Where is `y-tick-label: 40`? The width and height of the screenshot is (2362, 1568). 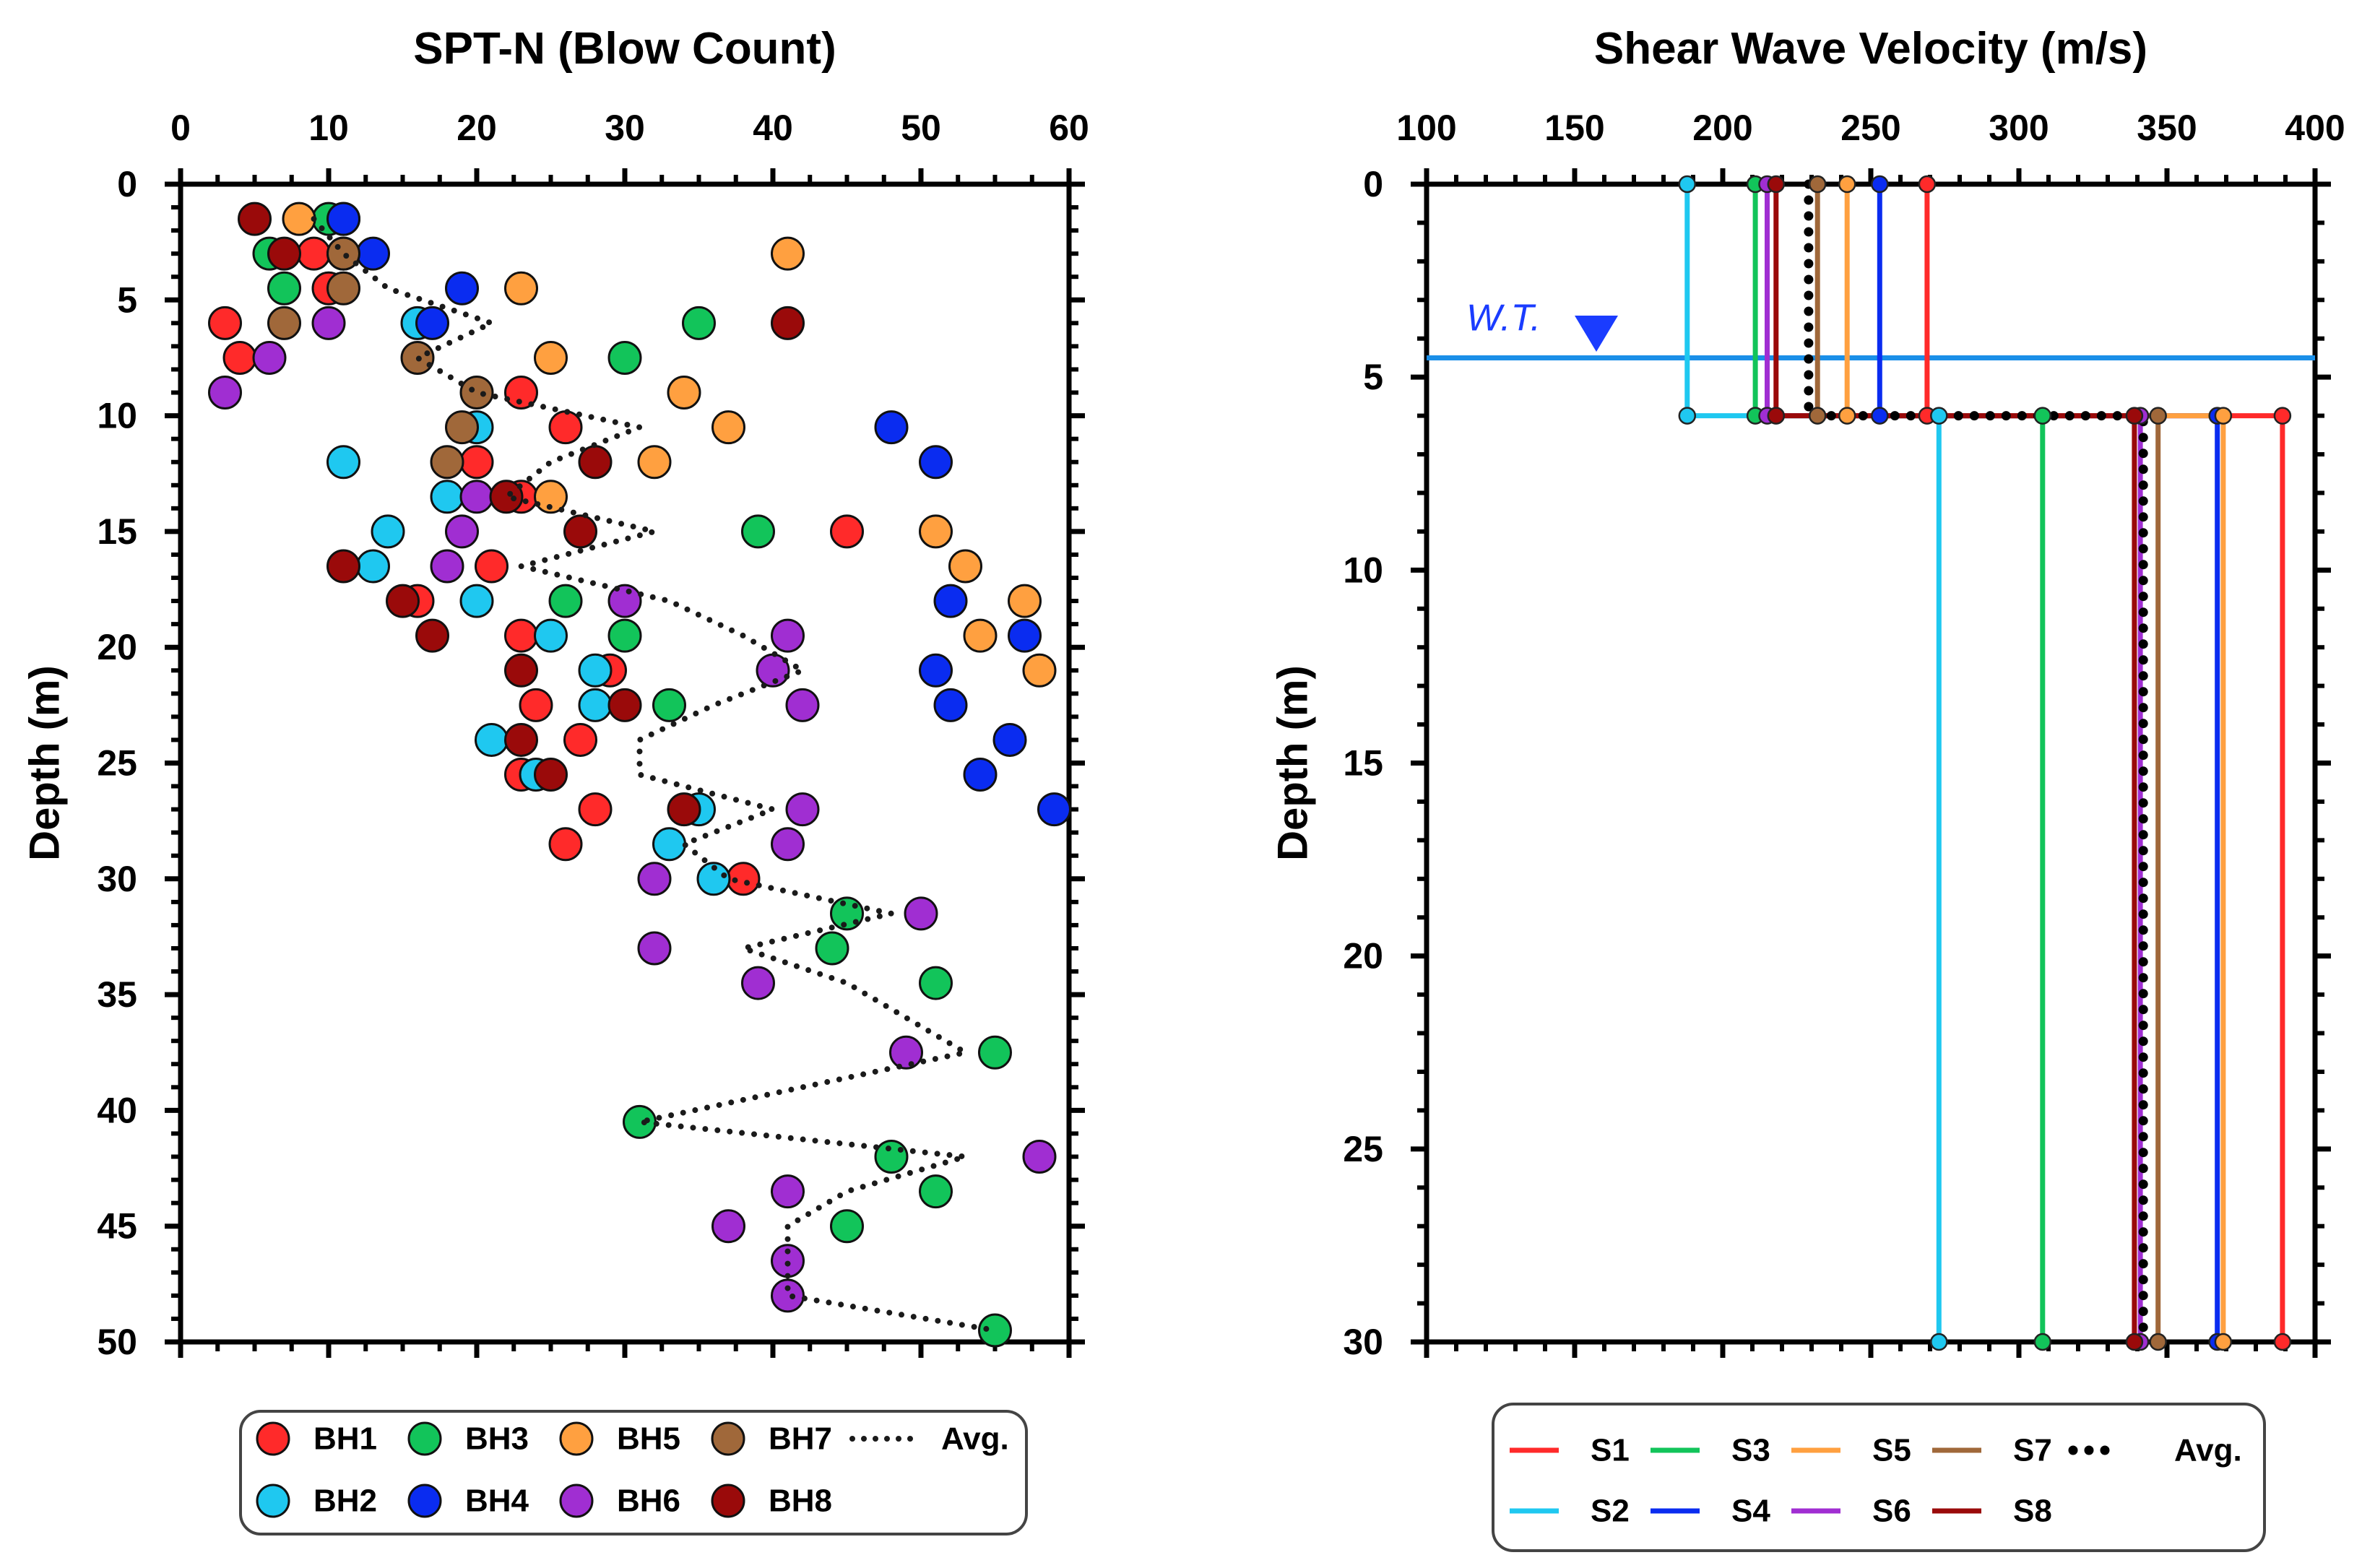 y-tick-label: 40 is located at coordinates (117, 1110).